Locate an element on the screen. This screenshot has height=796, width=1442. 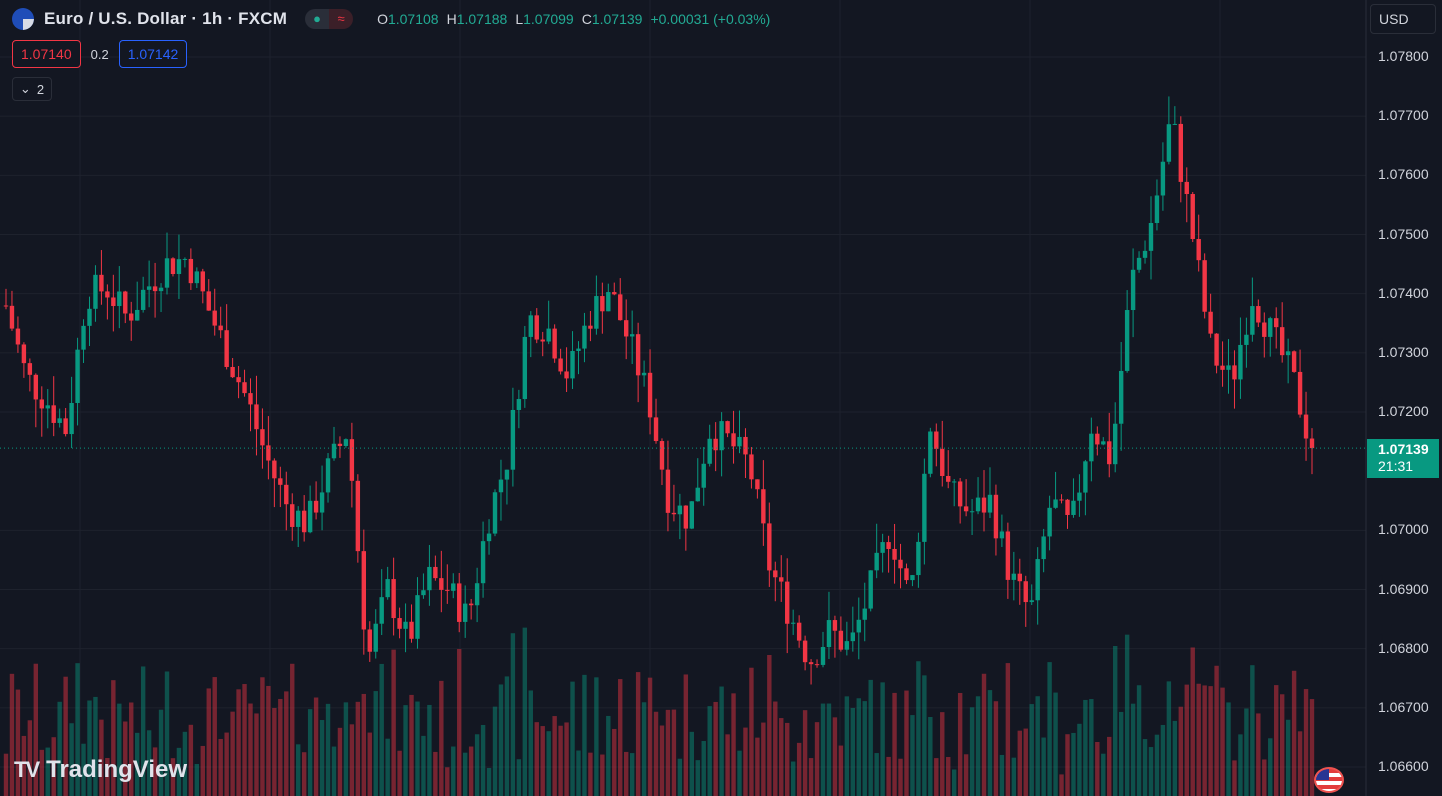
currency-label: USD is located at coordinates (1394, 19).